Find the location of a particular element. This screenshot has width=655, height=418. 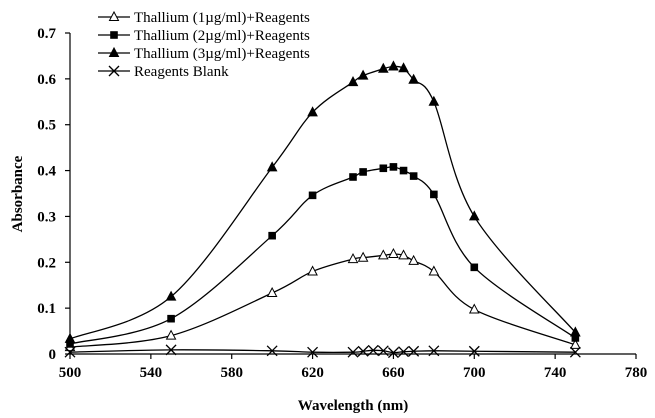

series-blank-line is located at coordinates (322, 351).